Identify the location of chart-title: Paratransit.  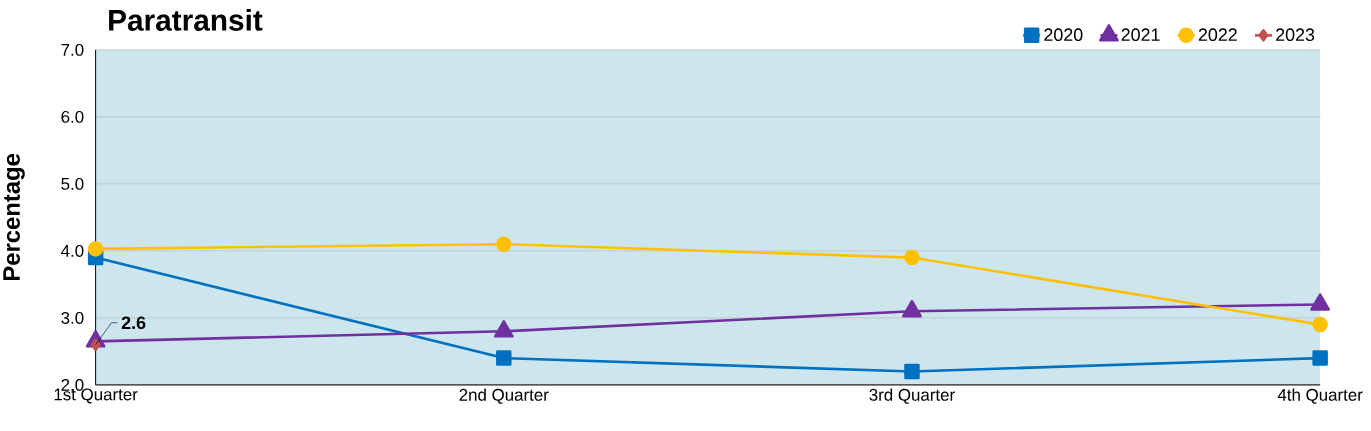
(186, 20).